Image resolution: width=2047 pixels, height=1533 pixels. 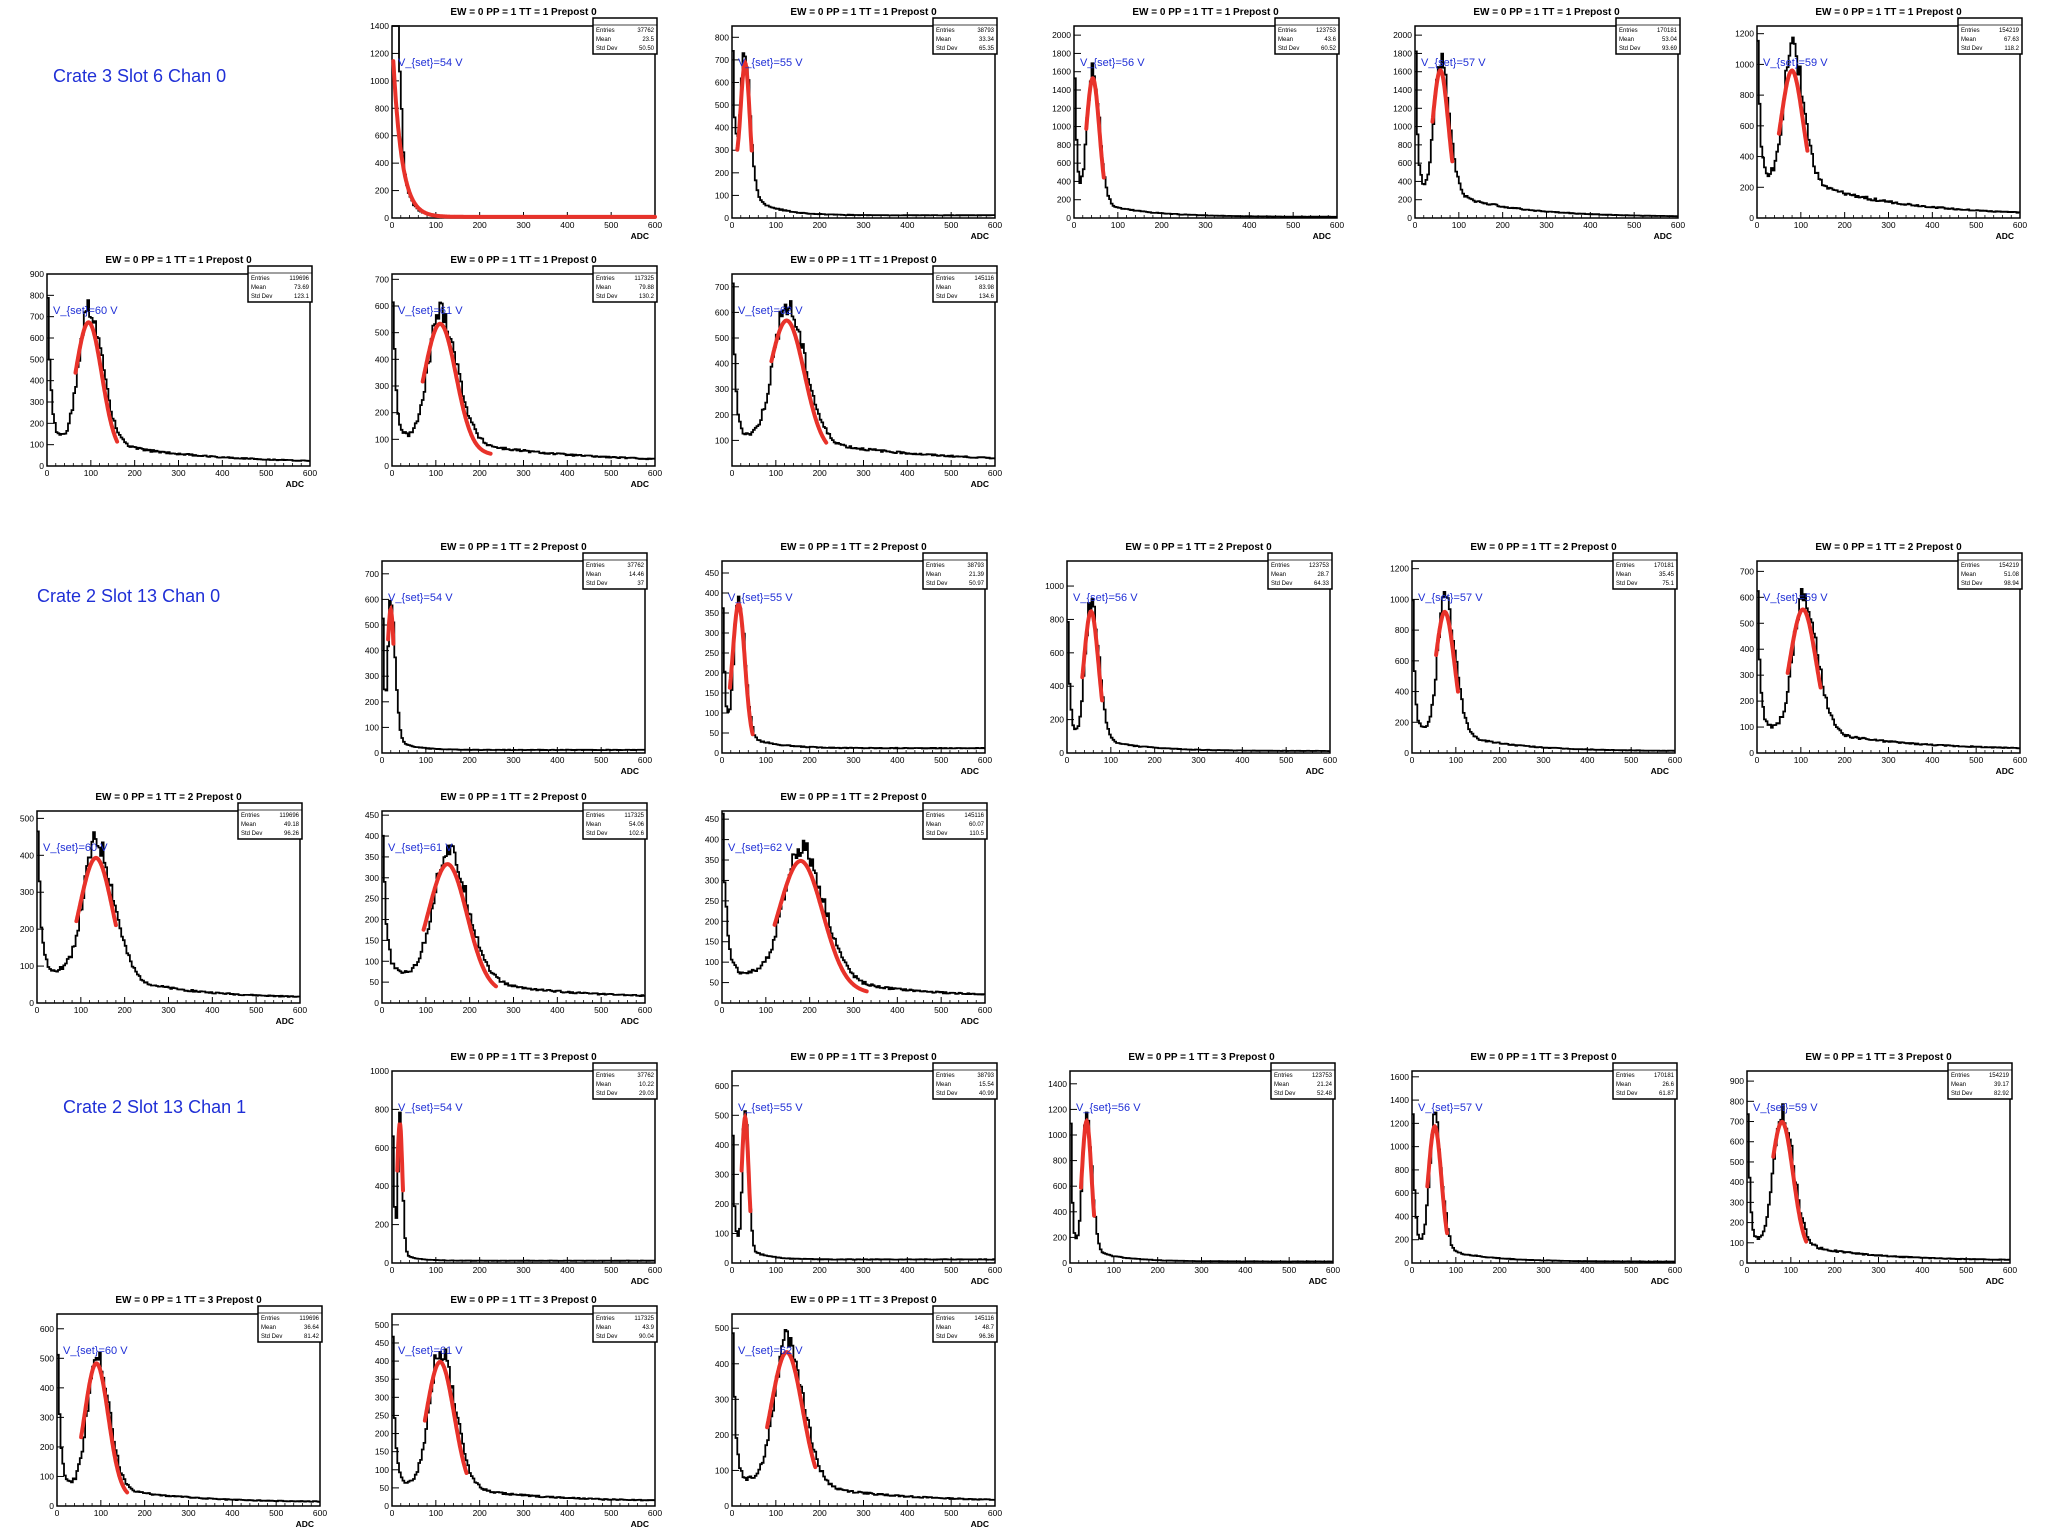 I want to click on stats-value: 81.42, so click(x=312, y=1337).